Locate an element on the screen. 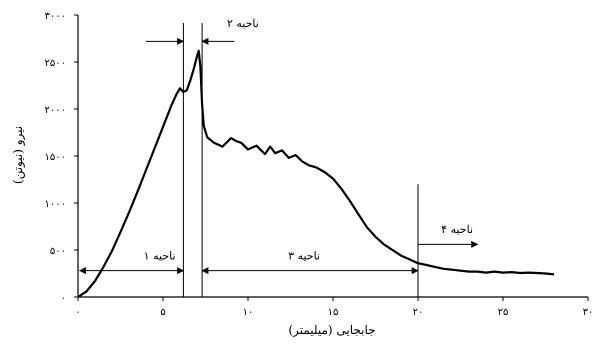 The width and height of the screenshot is (601, 345). y-tick-label: ۱۰۰۰ is located at coordinates (55, 204).